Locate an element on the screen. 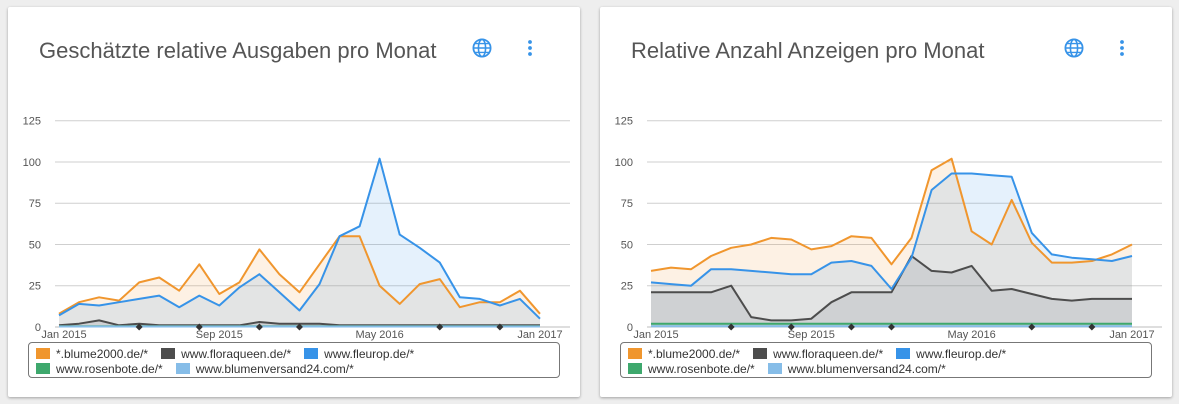 This screenshot has width=1179, height=404. chart-title: Relative Anzahl Anzeigen pro Monat is located at coordinates (808, 50).